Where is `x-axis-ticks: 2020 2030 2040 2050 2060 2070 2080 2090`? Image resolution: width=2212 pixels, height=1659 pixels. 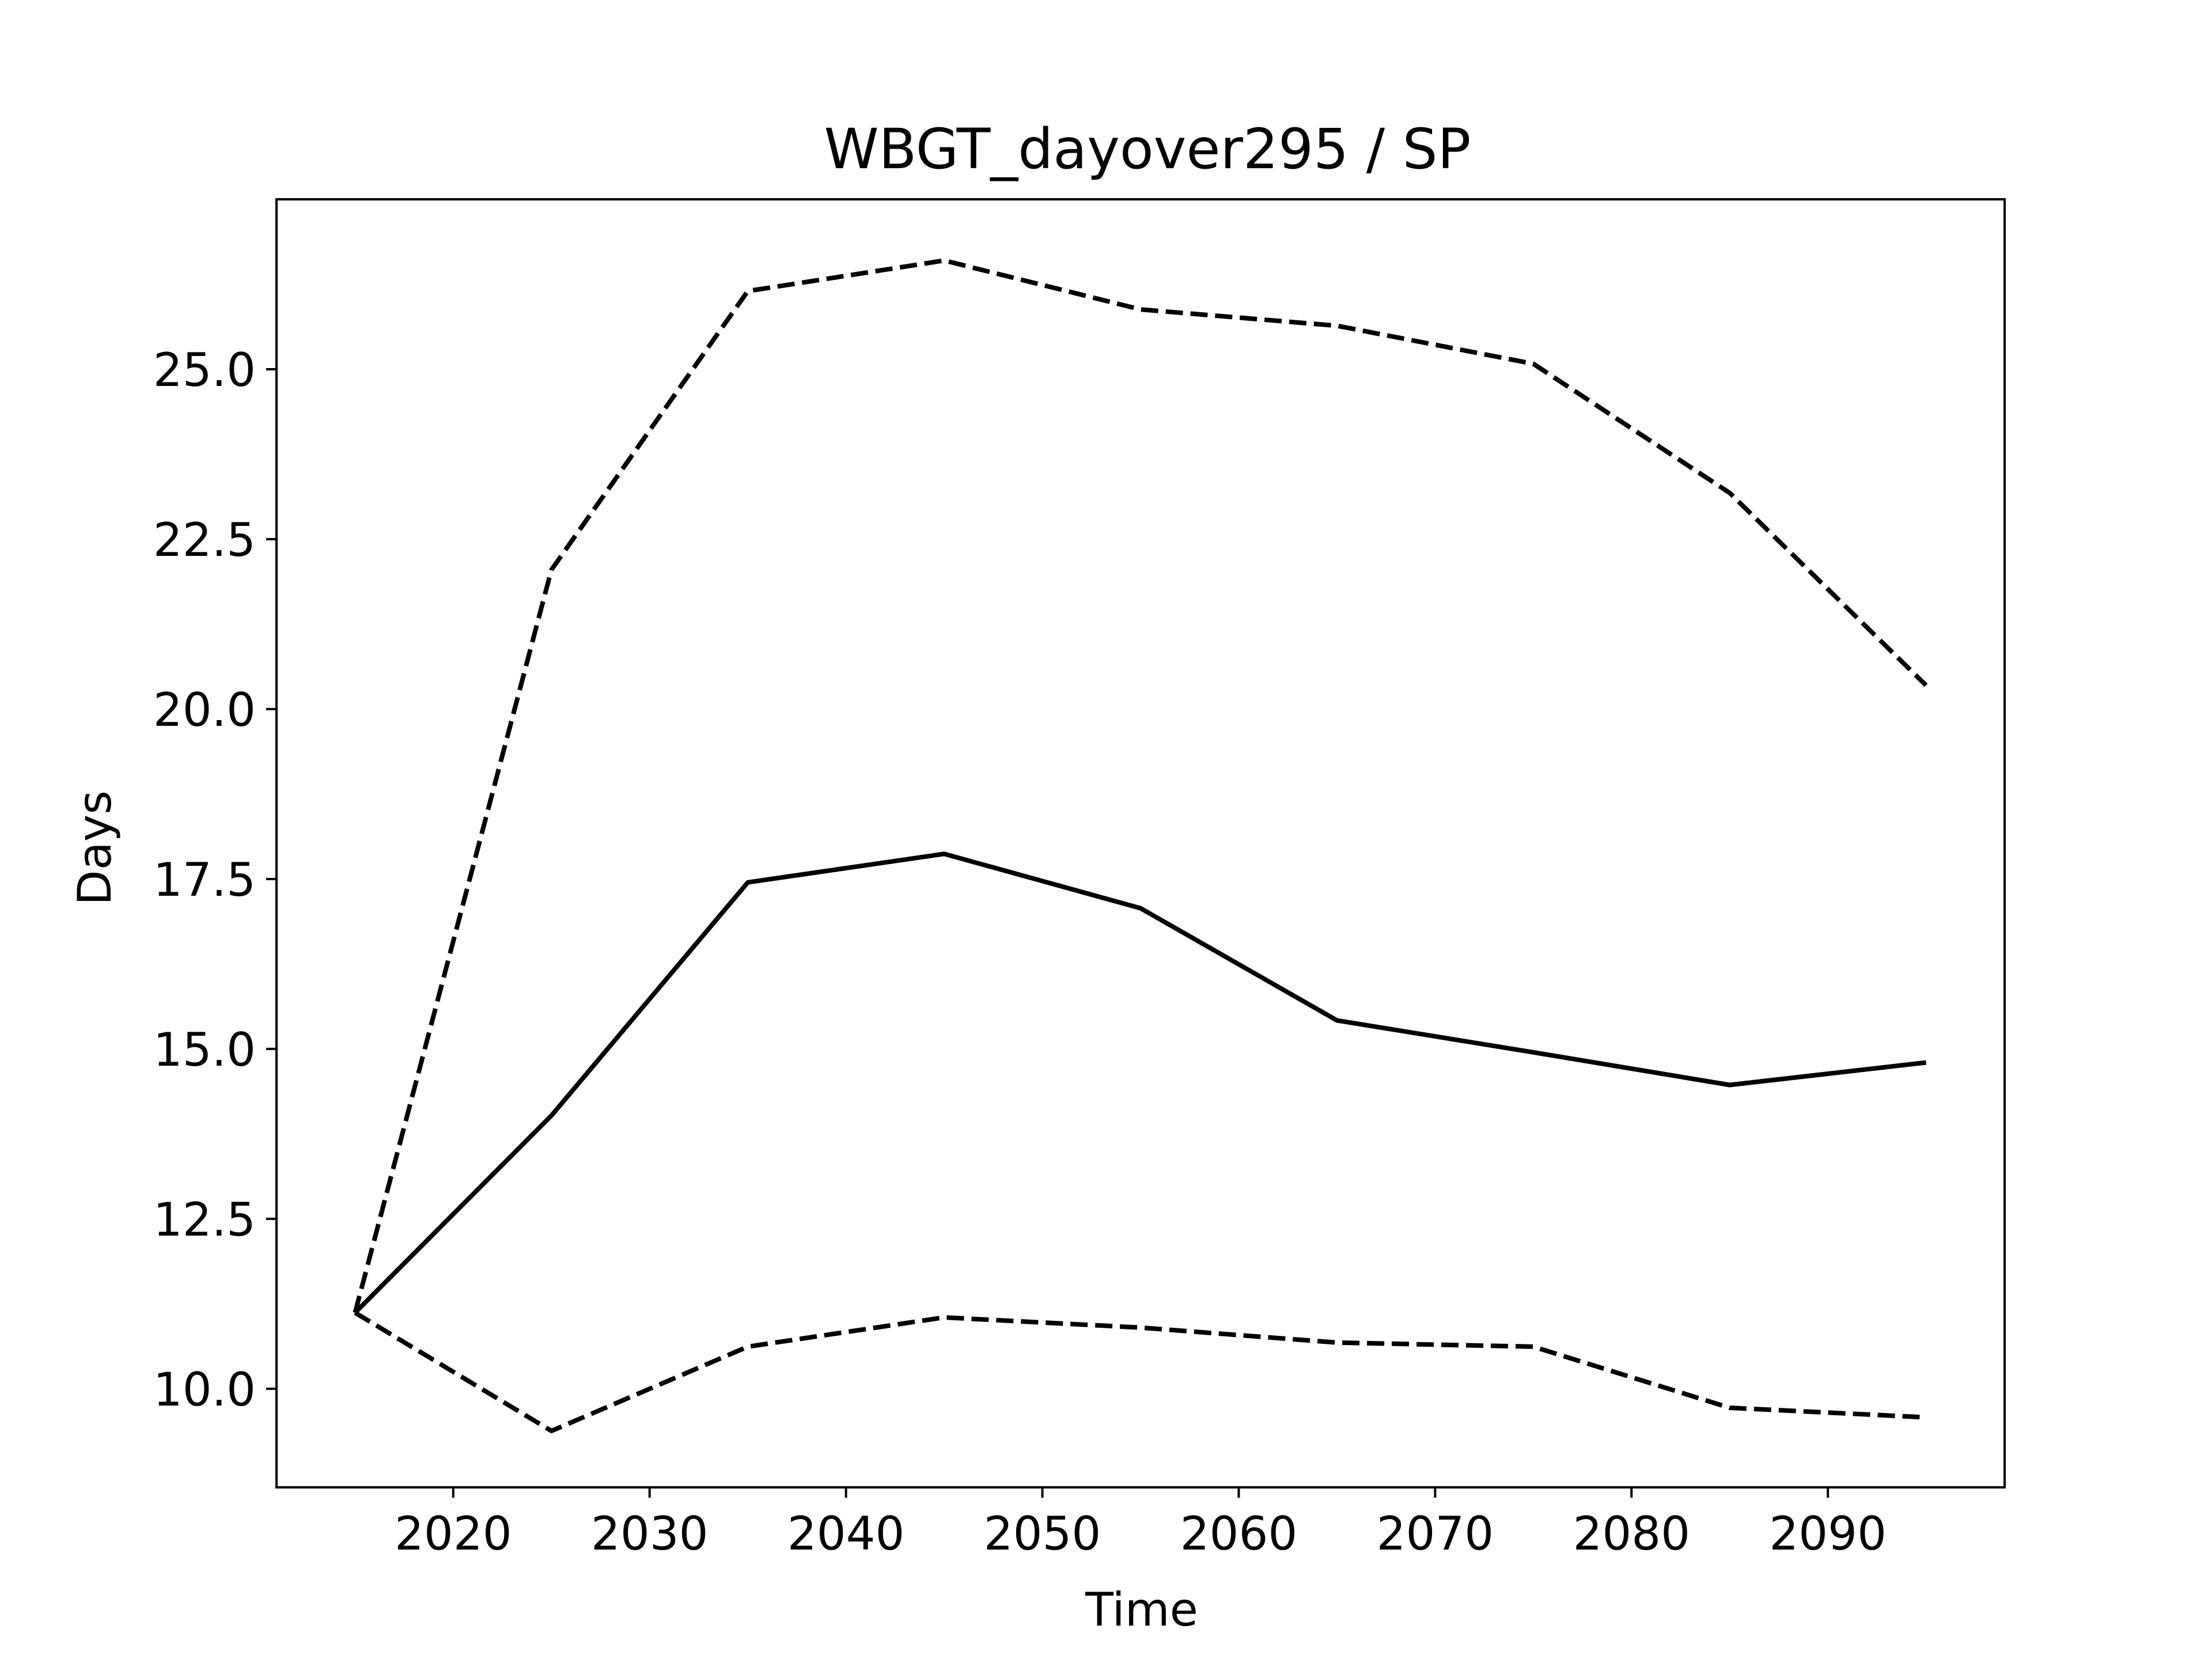
x-axis-ticks: 2020 2030 2040 2050 2060 2070 2080 2090 is located at coordinates (1141, 1523).